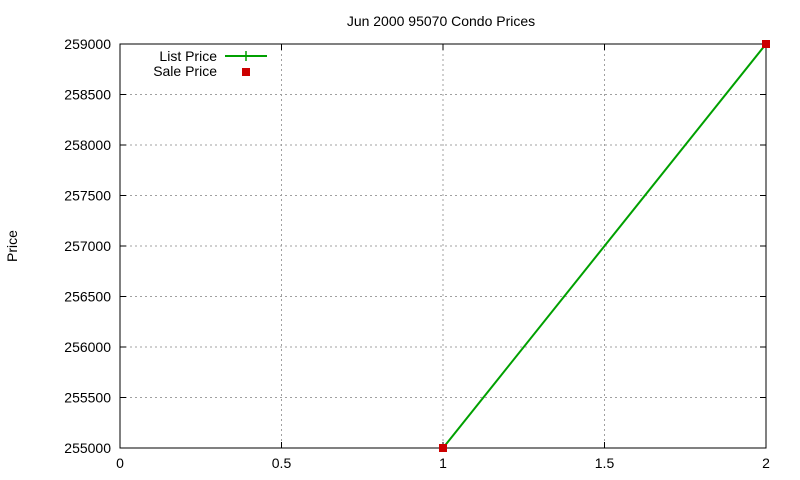 This screenshot has height=480, width=800. What do you see at coordinates (87, 145) in the screenshot?
I see `y-tick-label: 258000` at bounding box center [87, 145].